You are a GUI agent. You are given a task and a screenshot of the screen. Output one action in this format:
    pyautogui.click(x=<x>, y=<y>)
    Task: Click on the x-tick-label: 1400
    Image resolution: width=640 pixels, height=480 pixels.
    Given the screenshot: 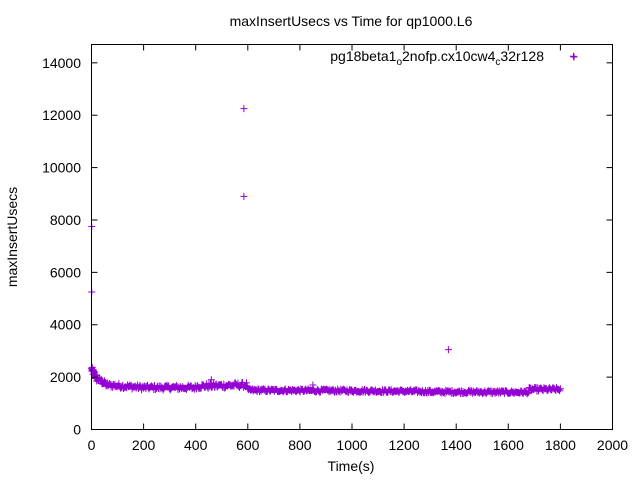 What is the action you would take?
    pyautogui.click(x=456, y=445)
    